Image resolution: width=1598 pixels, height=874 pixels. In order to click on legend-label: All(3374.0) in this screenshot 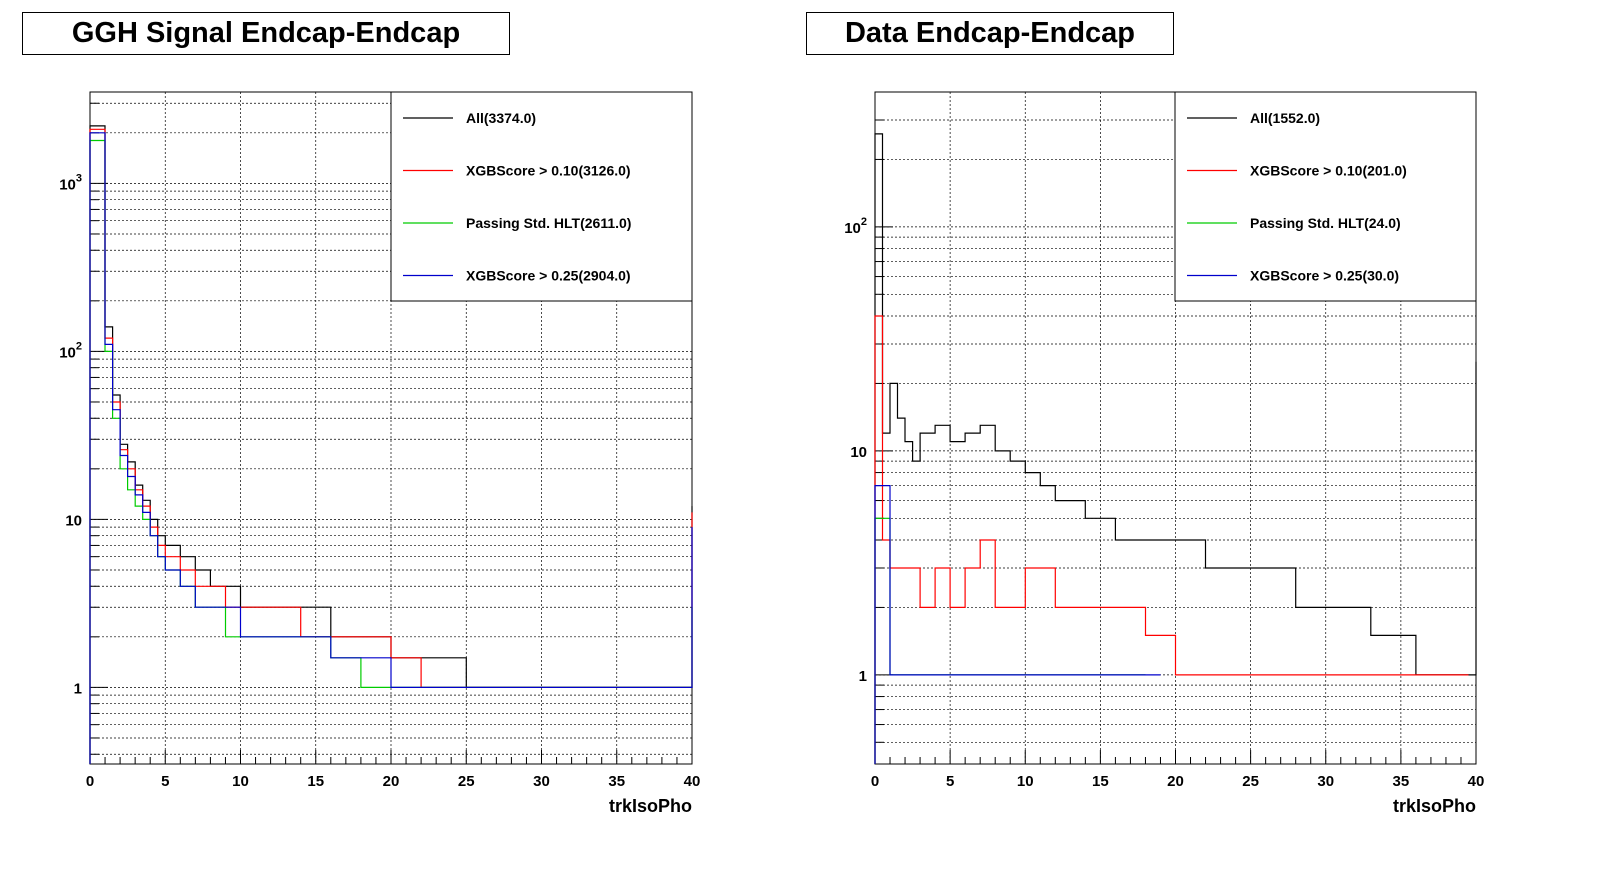, I will do `click(501, 118)`.